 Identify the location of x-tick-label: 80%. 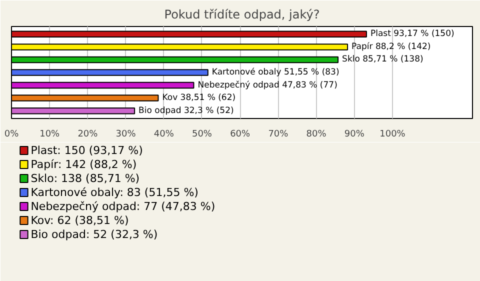
(316, 135).